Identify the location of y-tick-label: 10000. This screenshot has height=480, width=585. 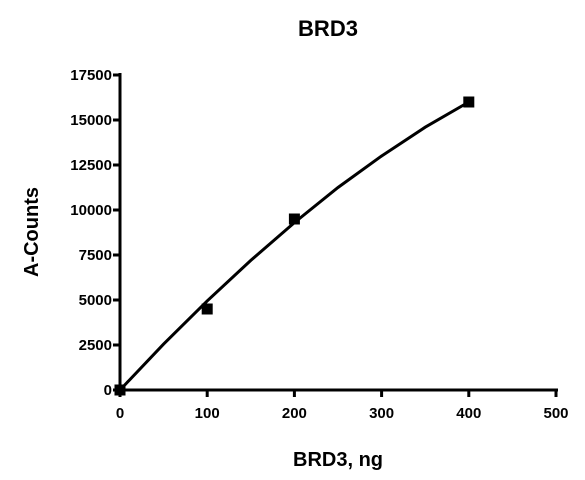
(91, 210).